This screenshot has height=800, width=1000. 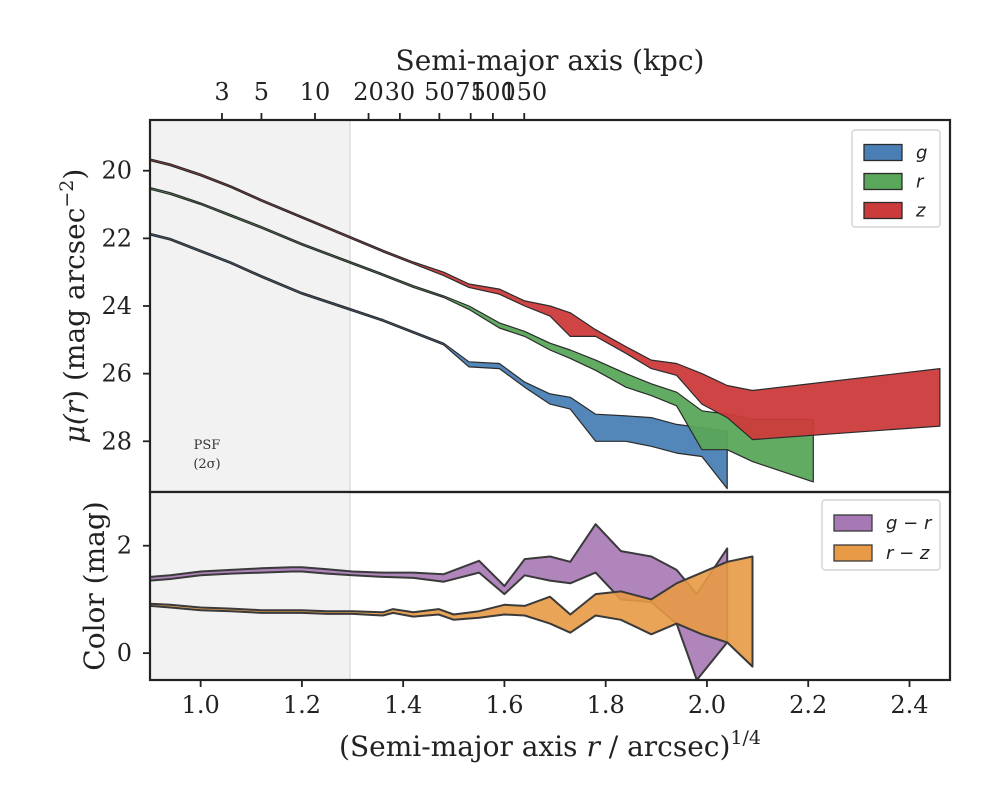 I want to click on color-y-tick-label-2: 2, so click(x=124, y=546).